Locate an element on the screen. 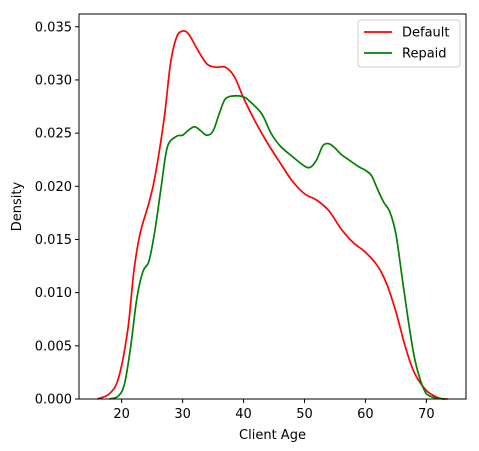 The height and width of the screenshot is (451, 479). x-tick-label: 20 is located at coordinates (121, 414).